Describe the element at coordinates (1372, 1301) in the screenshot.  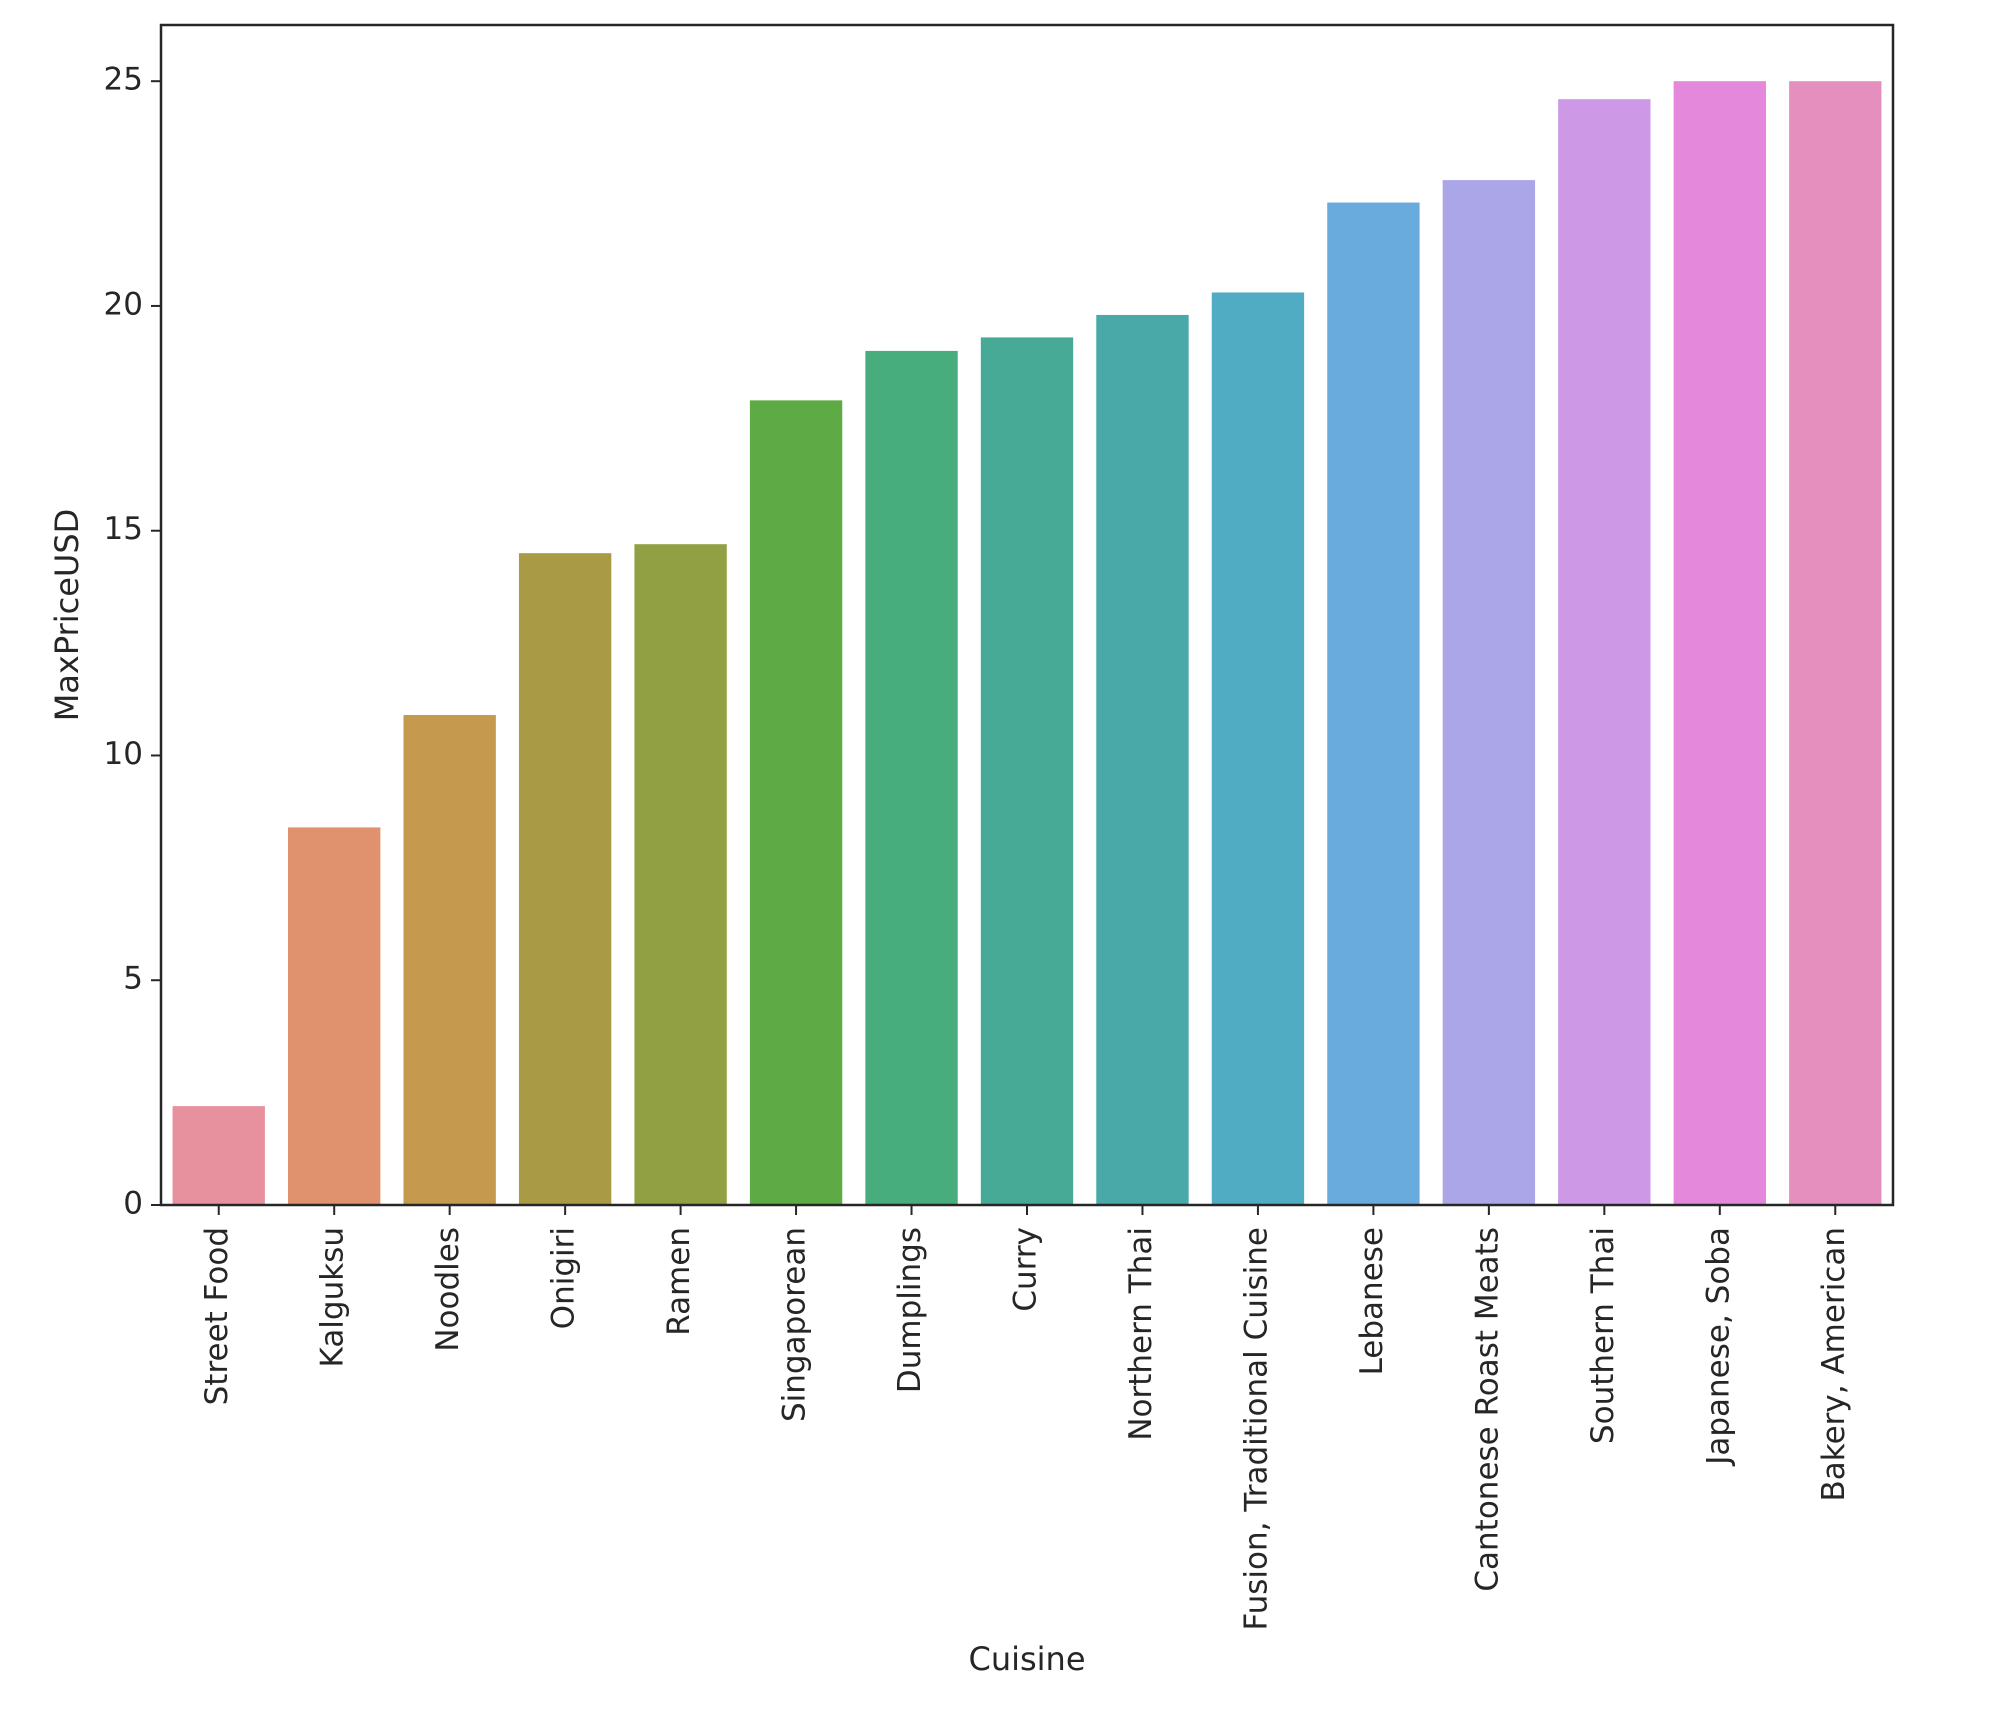
I see `x-tick-label-10: Lebanese` at that location.